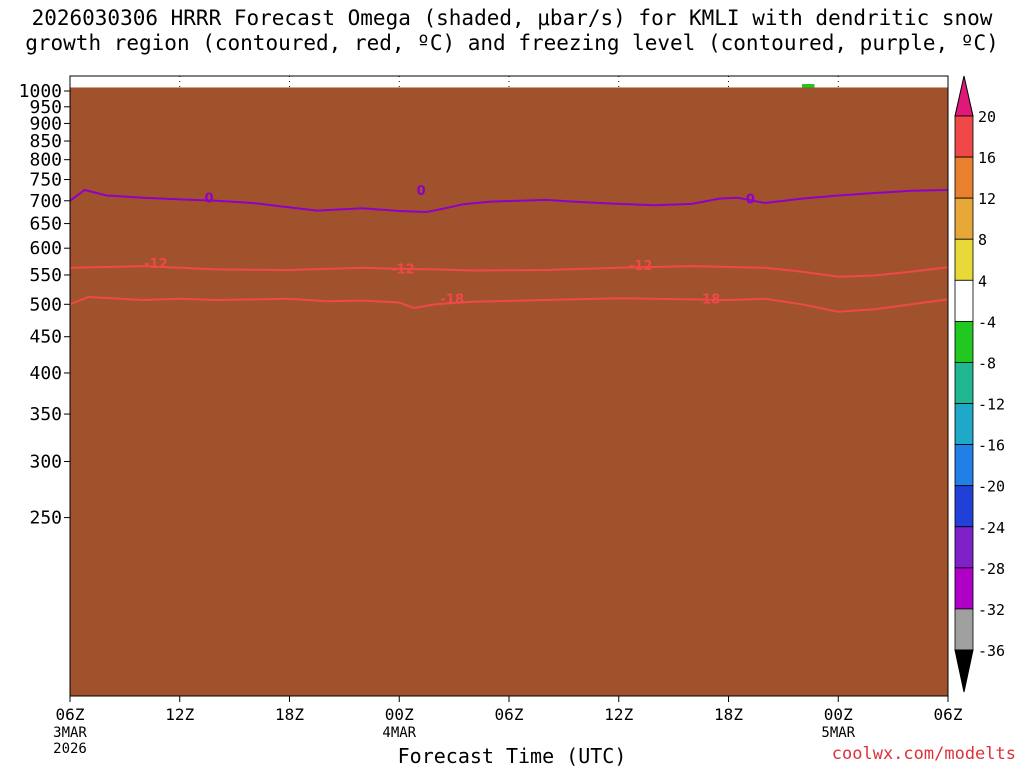 The height and width of the screenshot is (768, 1024). I want to click on x-tick-label-1: 12Z, so click(179, 714).